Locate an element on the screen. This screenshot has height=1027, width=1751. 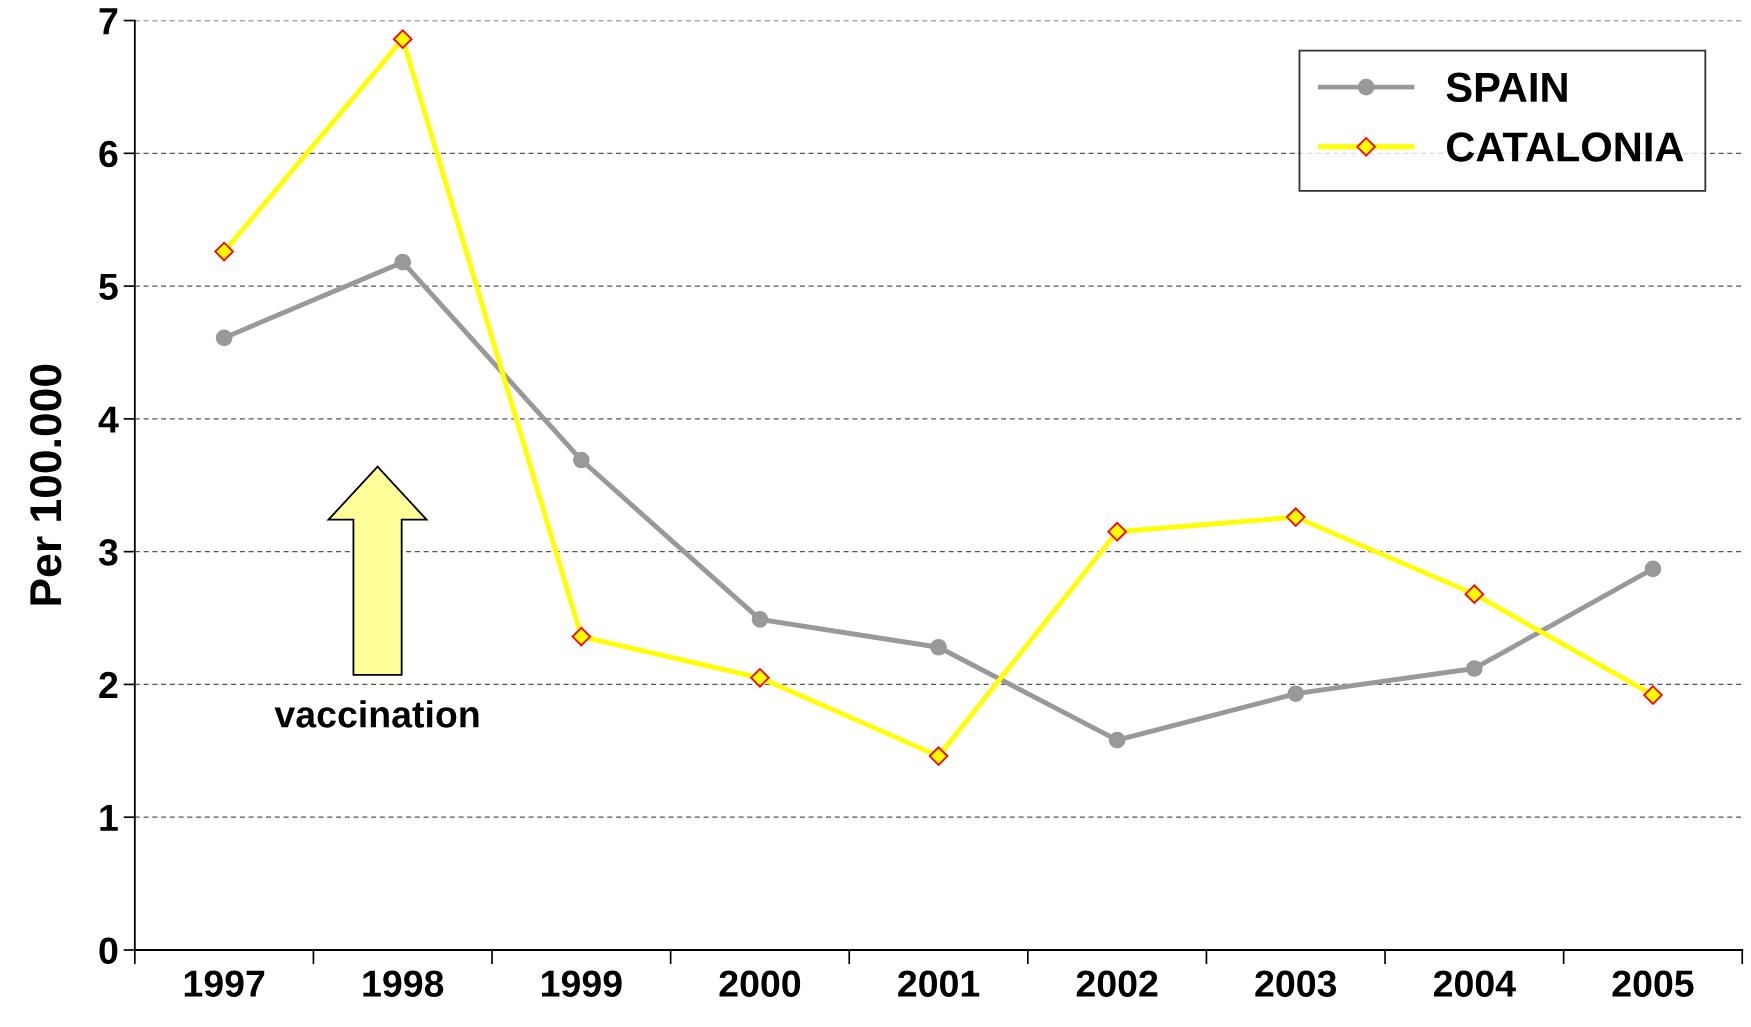
y-tick-label: 7 is located at coordinates (108, 21).